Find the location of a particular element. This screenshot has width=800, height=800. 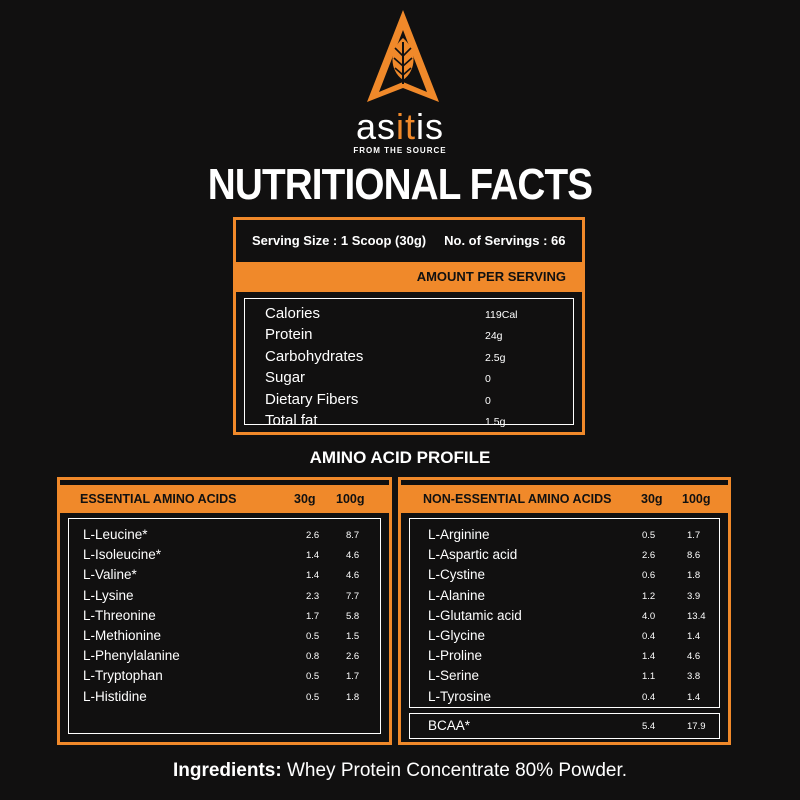

essential-header-label: ESSENTIAL AMINO ACIDS is located at coordinates (158, 499).